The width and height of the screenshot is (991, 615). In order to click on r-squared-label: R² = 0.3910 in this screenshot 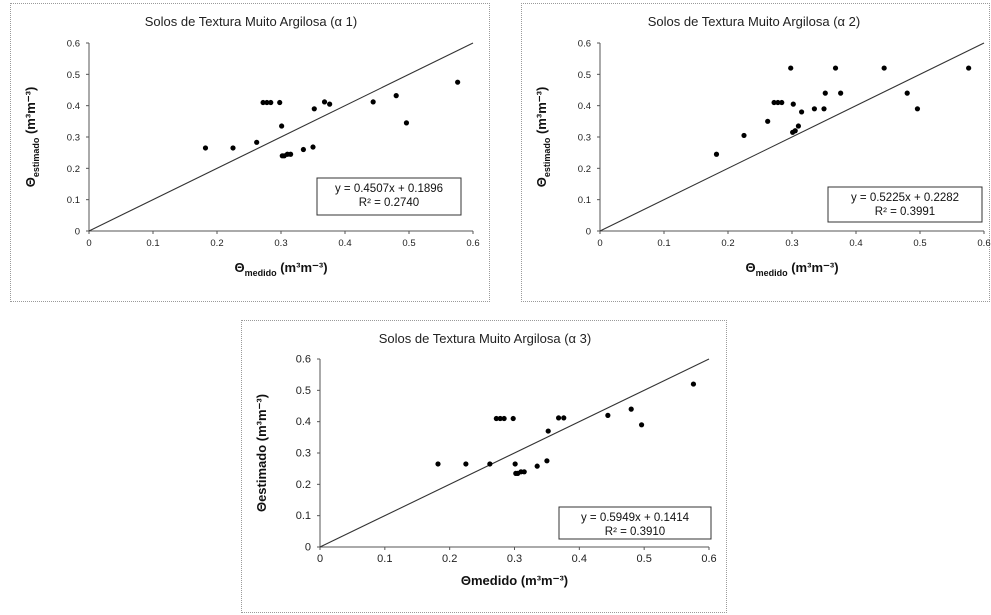, I will do `click(635, 532)`.